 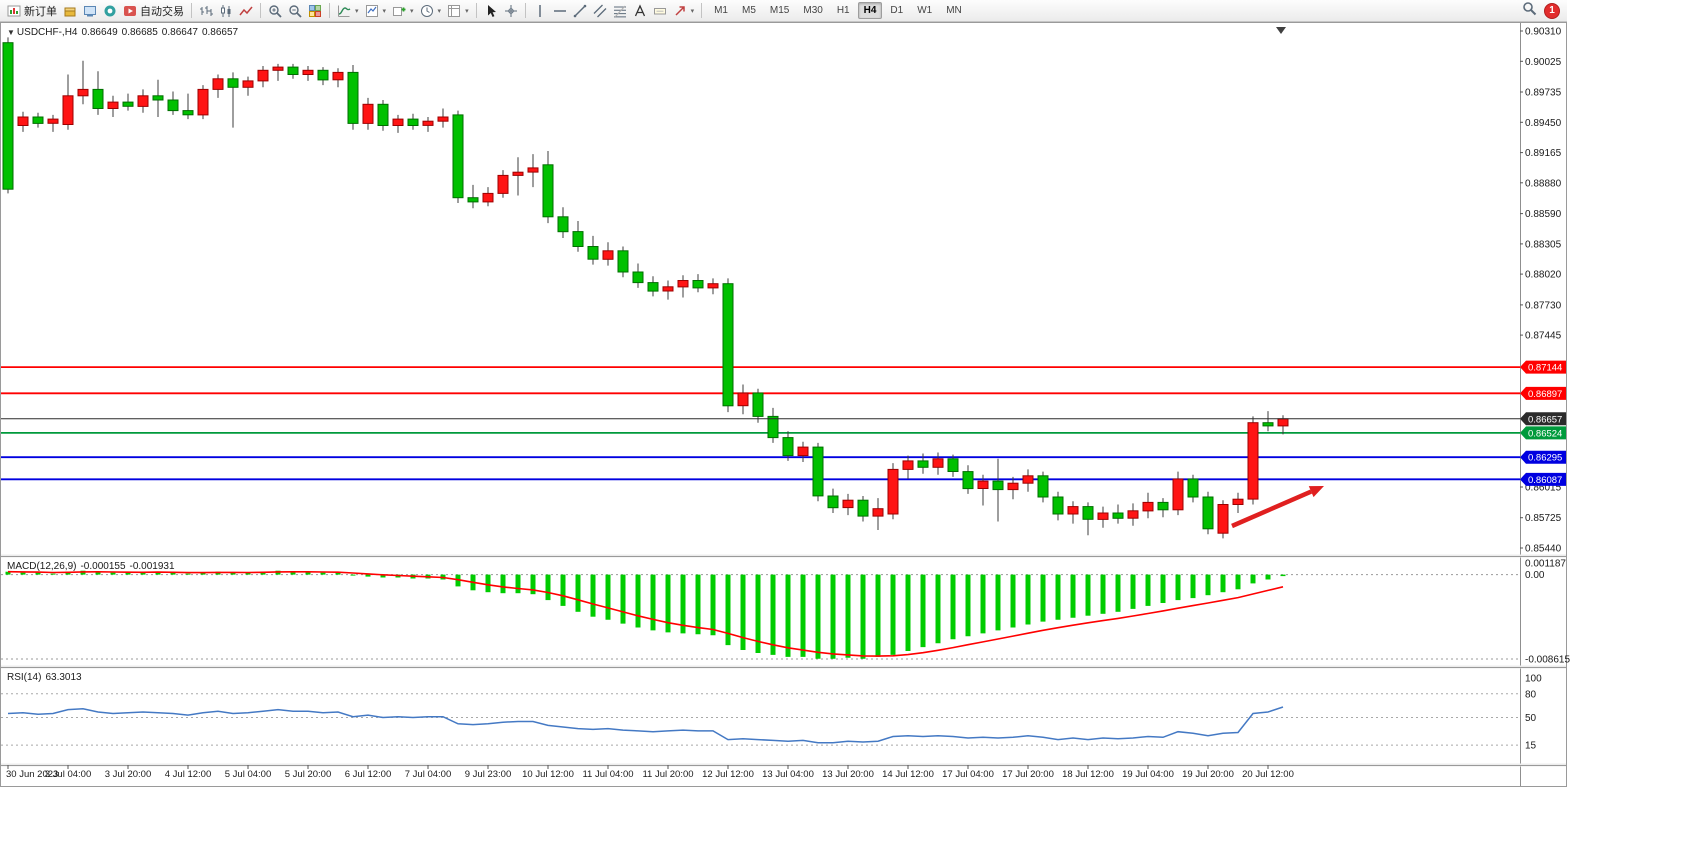 I want to click on timeframe-H1: H1, so click(x=843, y=10).